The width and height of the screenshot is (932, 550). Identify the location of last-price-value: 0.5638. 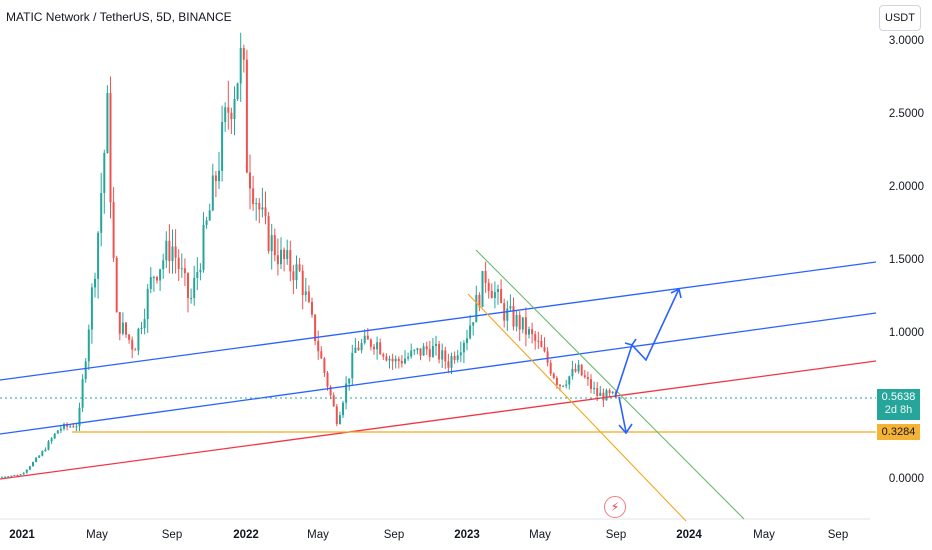
(898, 397).